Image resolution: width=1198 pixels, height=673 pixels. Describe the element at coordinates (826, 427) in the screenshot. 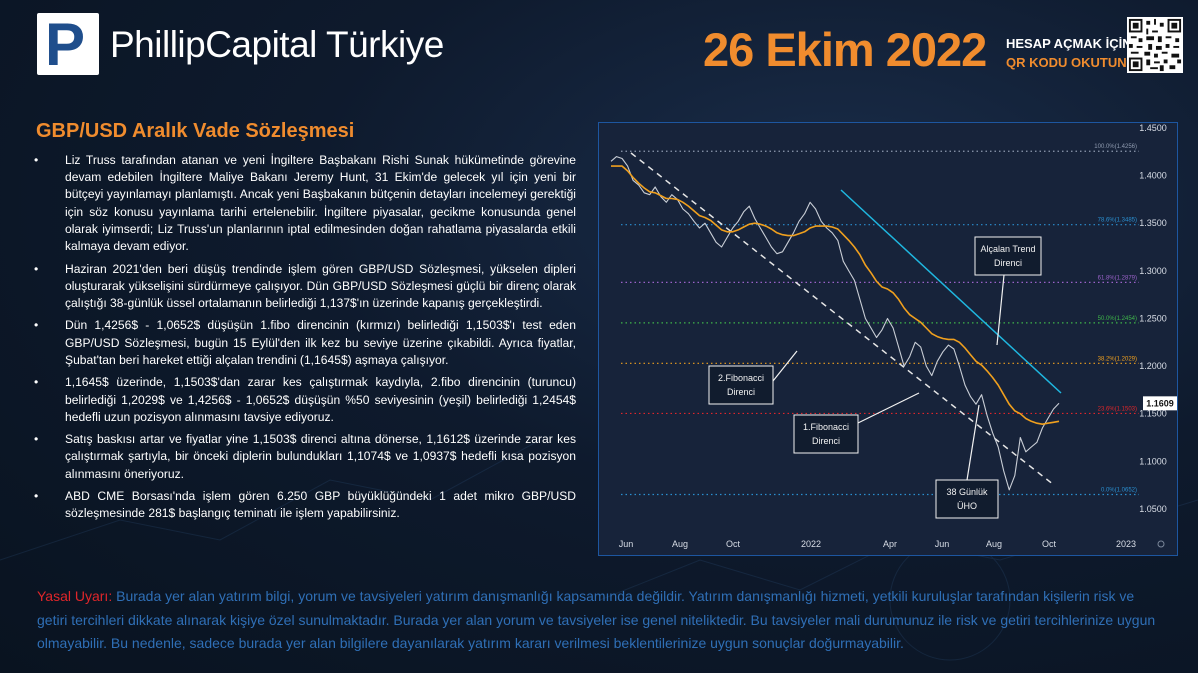

I see `annotation-label: 1.Fibonacci` at that location.